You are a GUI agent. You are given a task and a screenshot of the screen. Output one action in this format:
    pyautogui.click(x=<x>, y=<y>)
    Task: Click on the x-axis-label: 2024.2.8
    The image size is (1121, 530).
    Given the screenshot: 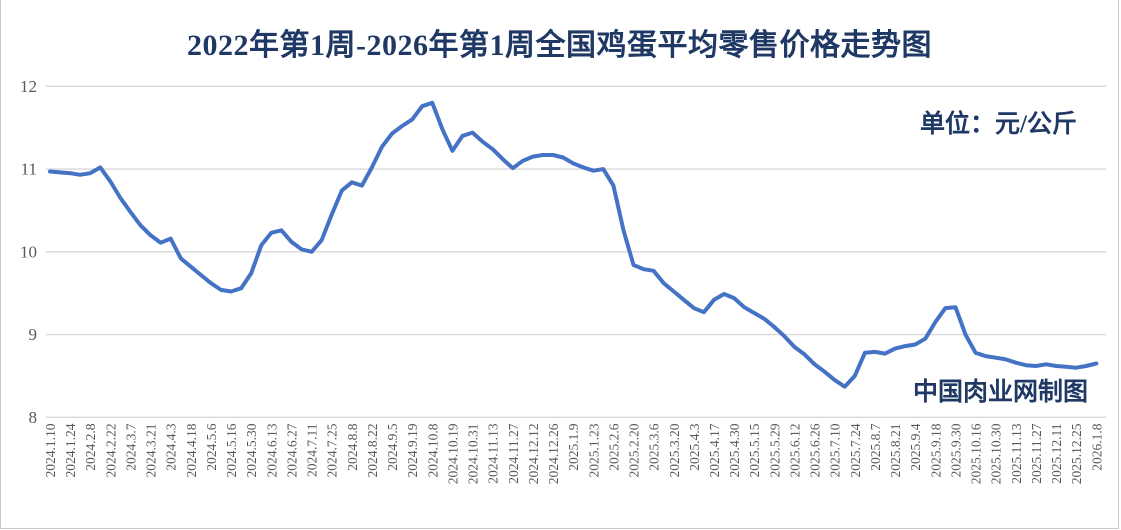 What is the action you would take?
    pyautogui.click(x=90, y=447)
    